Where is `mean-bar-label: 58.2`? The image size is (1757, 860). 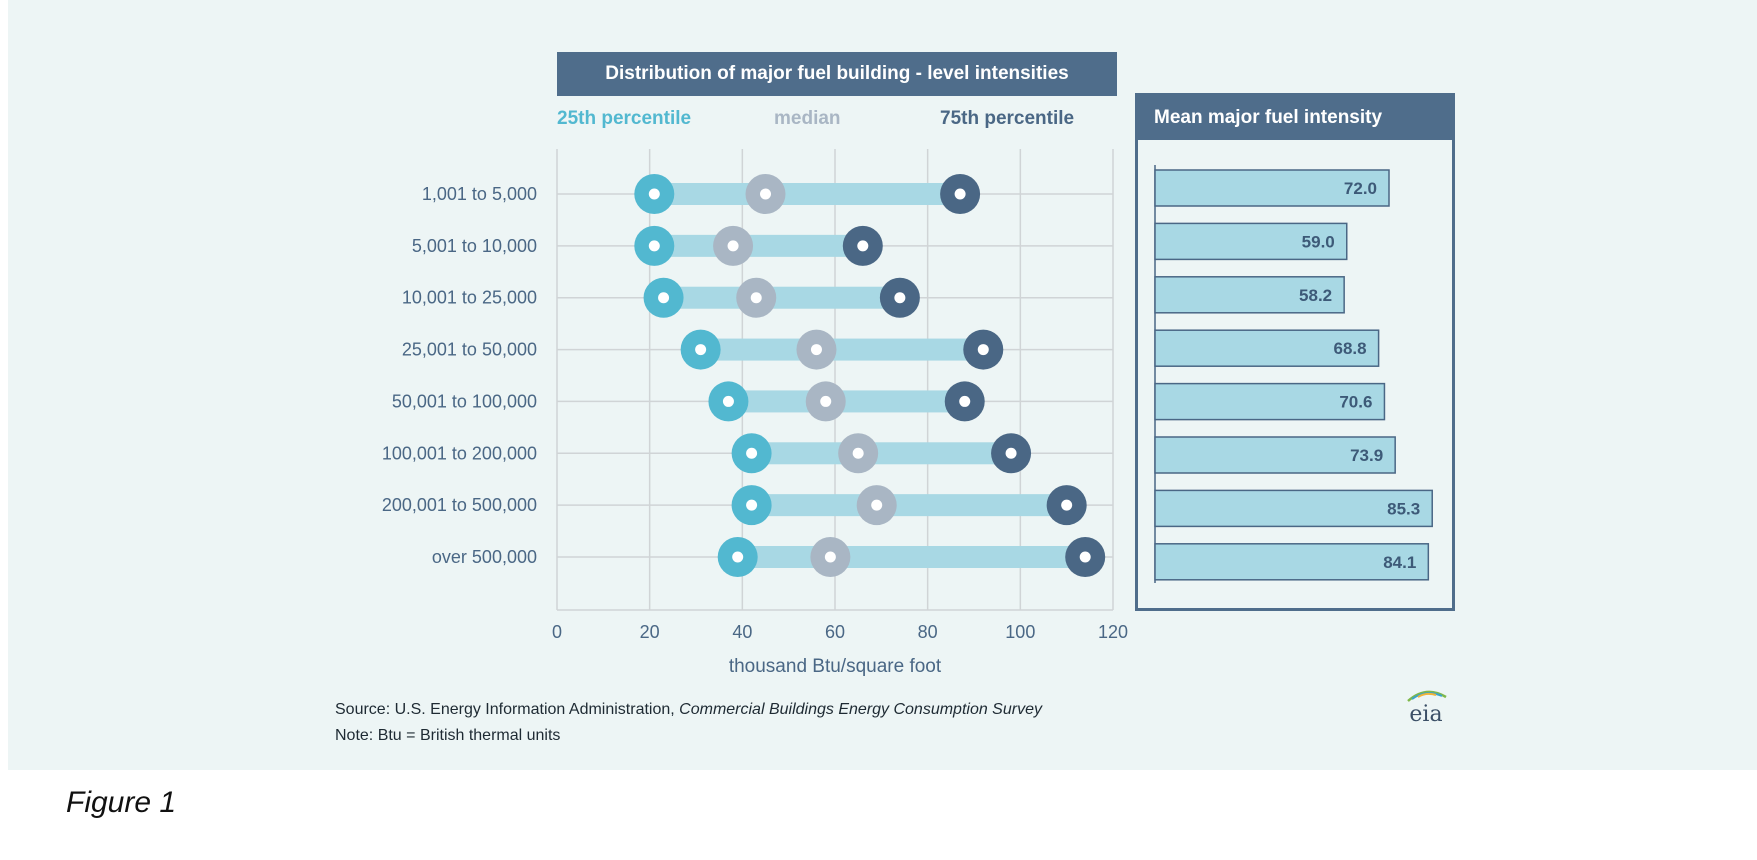
mean-bar-label: 58.2 is located at coordinates (1315, 295).